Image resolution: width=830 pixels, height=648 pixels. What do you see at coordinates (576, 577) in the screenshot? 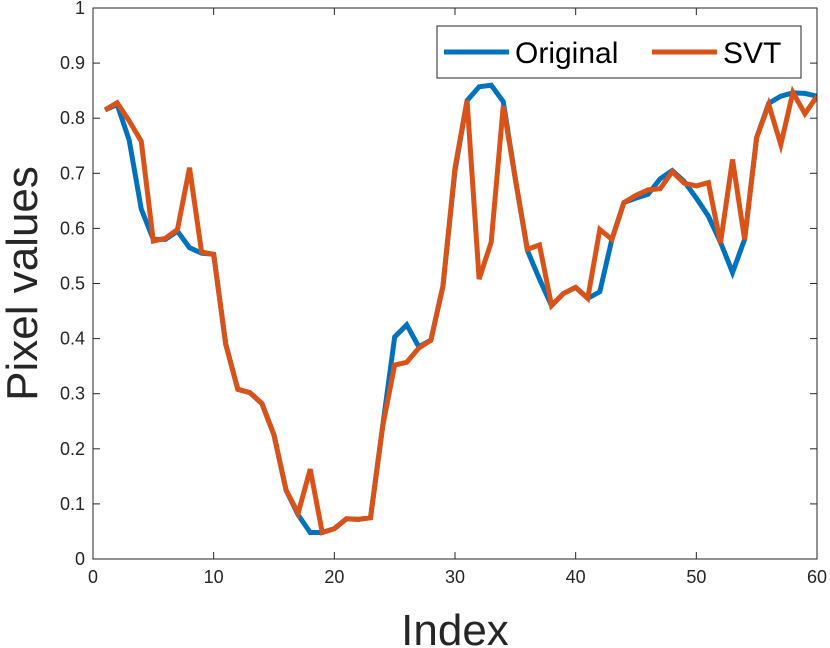
I see `x-tick-label: 40` at bounding box center [576, 577].